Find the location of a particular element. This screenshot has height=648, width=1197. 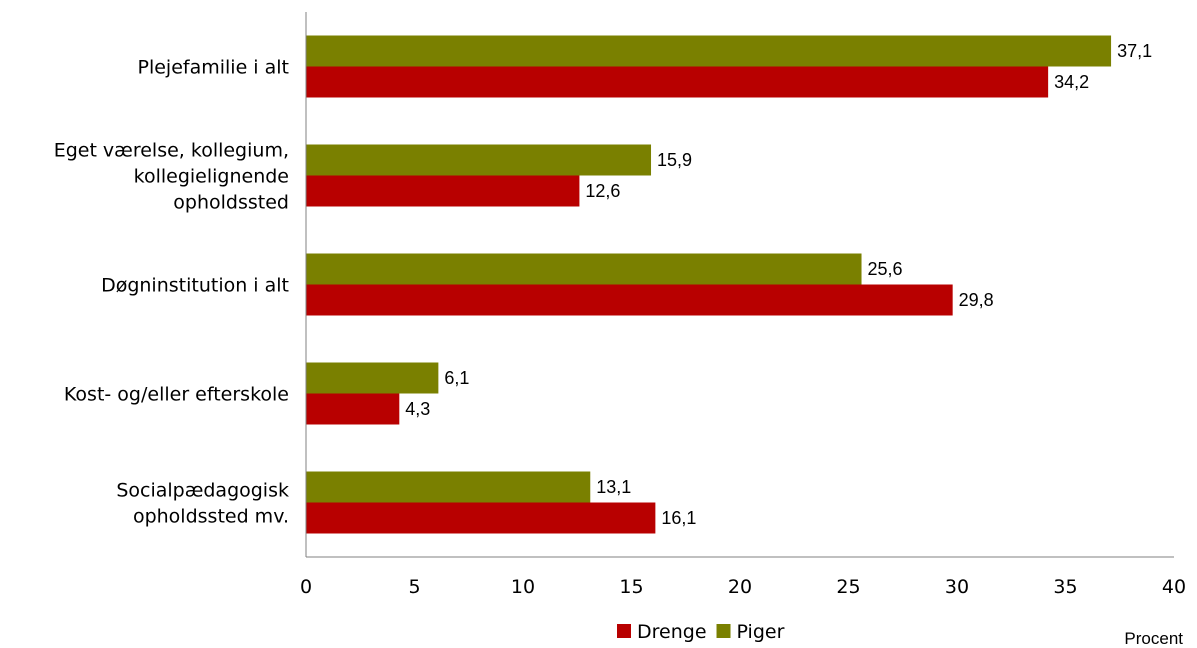

x-axis-unit-label: Procent is located at coordinates (1153, 638).